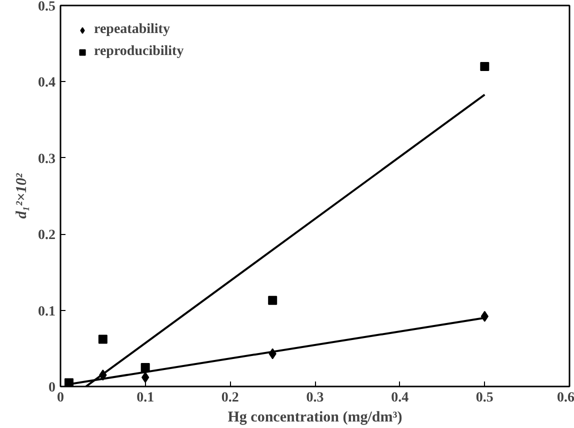 The width and height of the screenshot is (574, 428). I want to click on y-axis-title: d₁²×10², so click(22, 195).